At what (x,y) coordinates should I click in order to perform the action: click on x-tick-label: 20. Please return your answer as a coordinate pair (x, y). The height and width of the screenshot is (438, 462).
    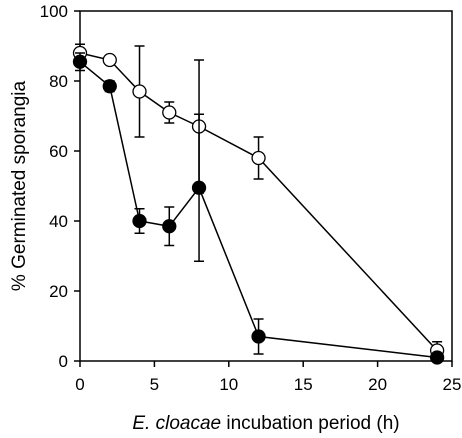
    Looking at the image, I should click on (377, 384).